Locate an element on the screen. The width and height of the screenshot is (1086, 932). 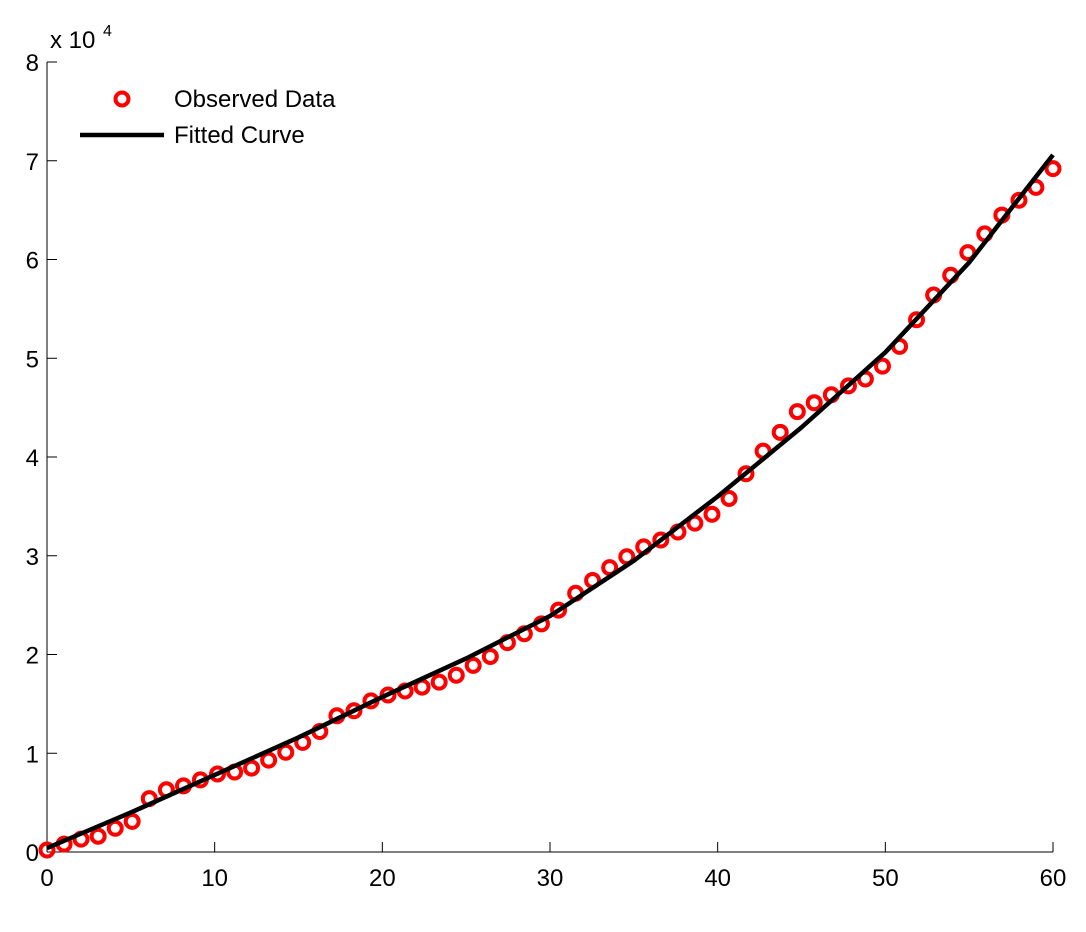
legend-label: Observed Data is located at coordinates (255, 99).